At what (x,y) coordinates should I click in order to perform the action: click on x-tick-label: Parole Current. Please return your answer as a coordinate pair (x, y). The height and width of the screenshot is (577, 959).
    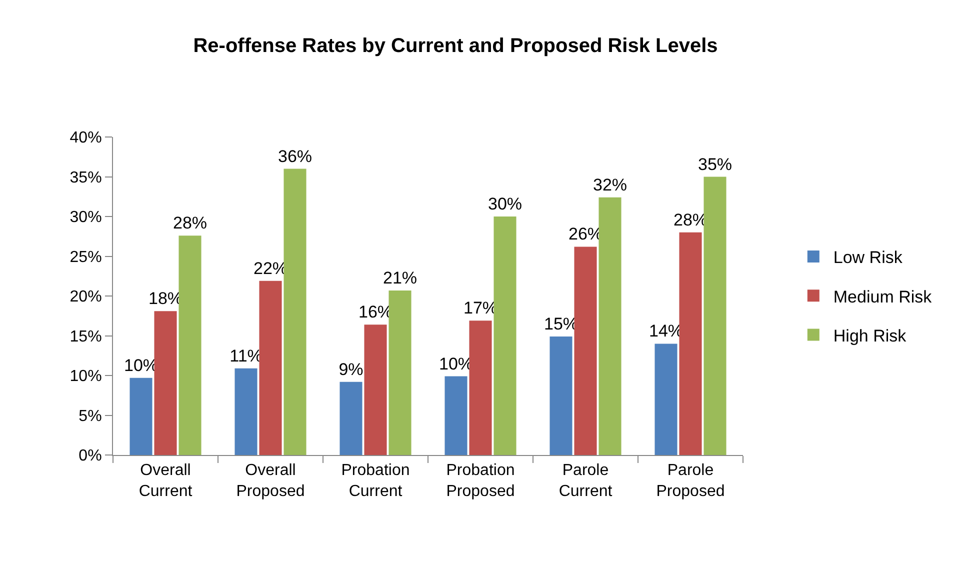
    Looking at the image, I should click on (585, 481).